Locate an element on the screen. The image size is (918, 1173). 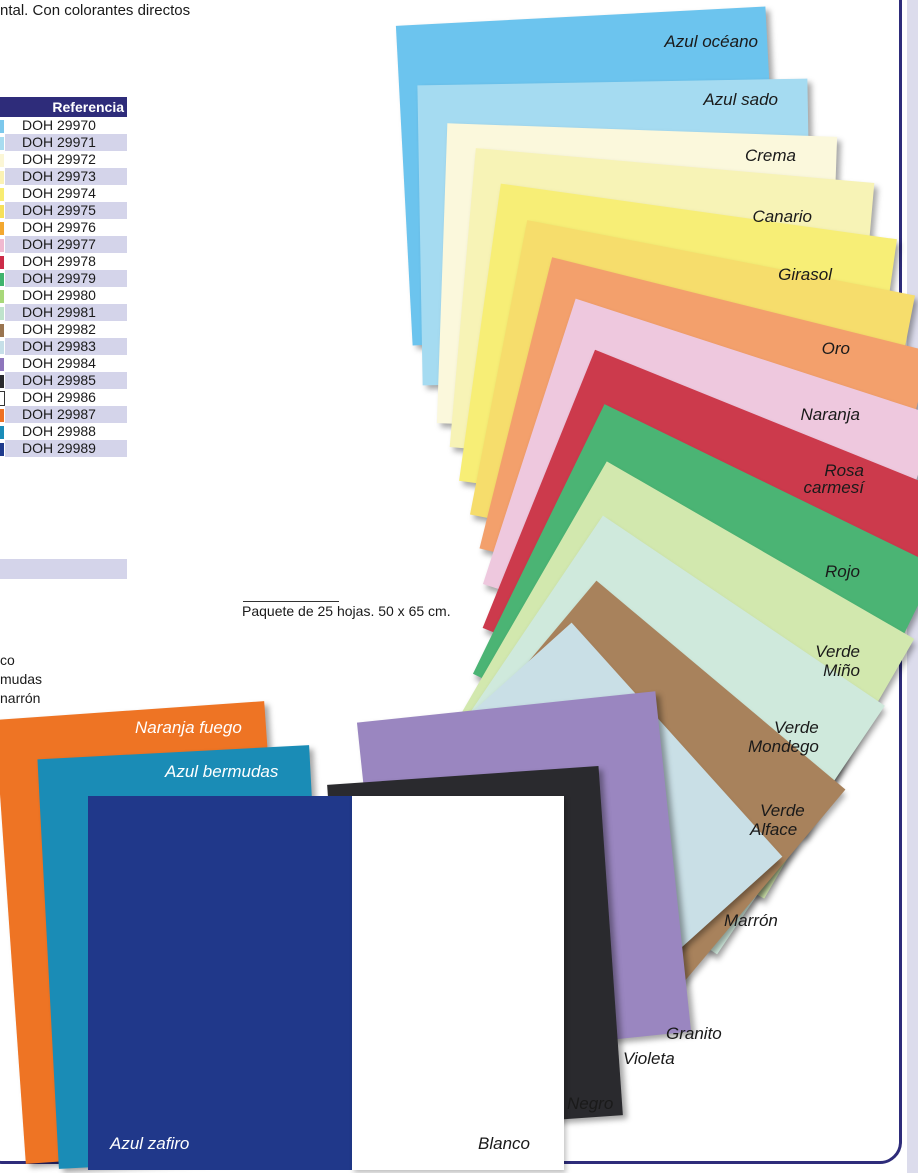
sheet-blanco is located at coordinates (458, 983).